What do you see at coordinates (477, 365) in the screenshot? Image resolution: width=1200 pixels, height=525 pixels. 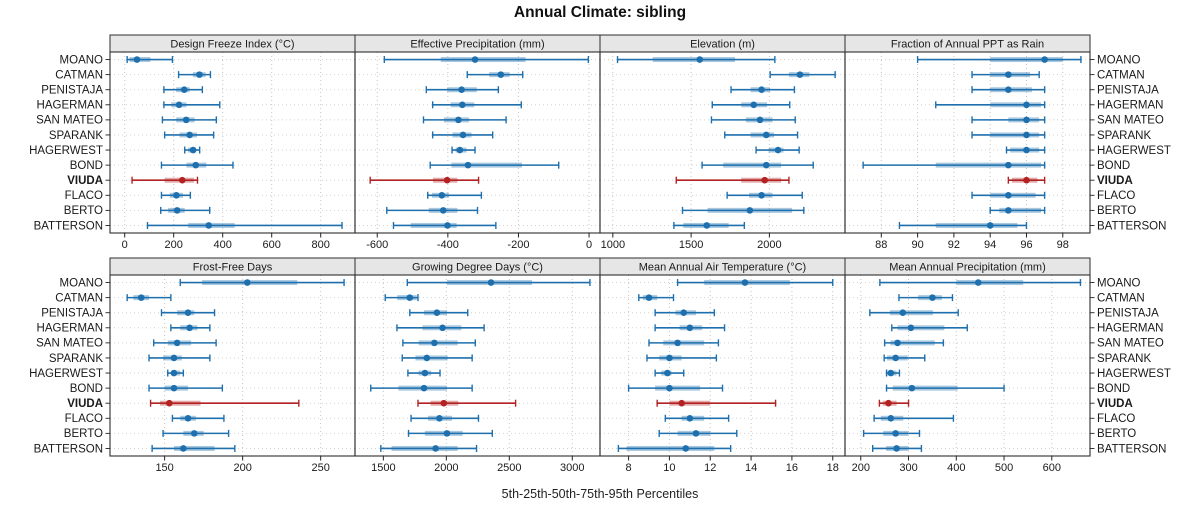 I see `panel-growing-degree-days-c: Growing Degree Days (°C) 1500 2000 2500 3000` at bounding box center [477, 365].